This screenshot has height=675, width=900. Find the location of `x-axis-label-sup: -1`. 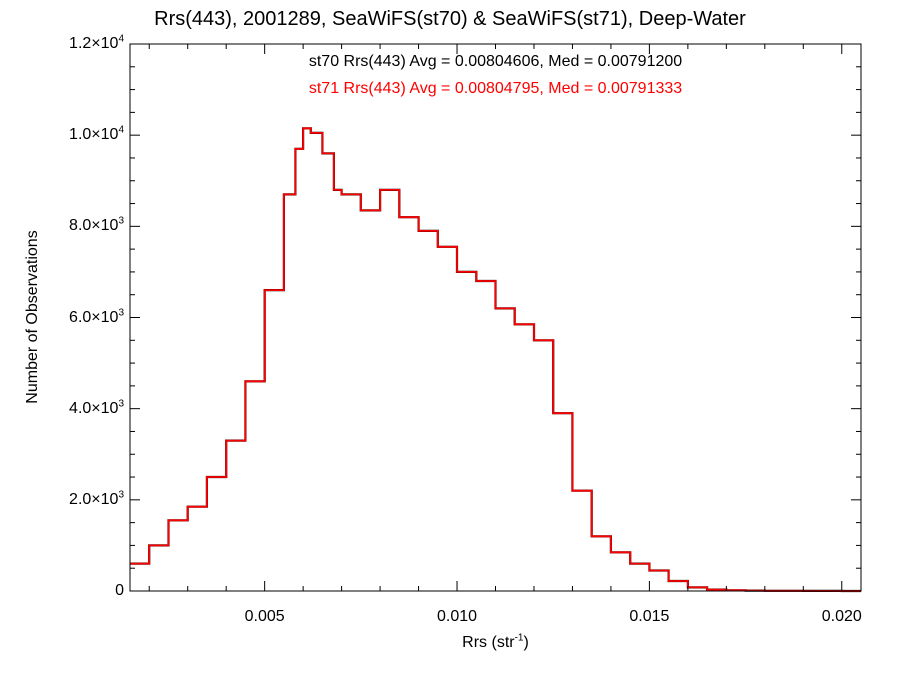

x-axis-label-sup: -1 is located at coordinates (519, 638).